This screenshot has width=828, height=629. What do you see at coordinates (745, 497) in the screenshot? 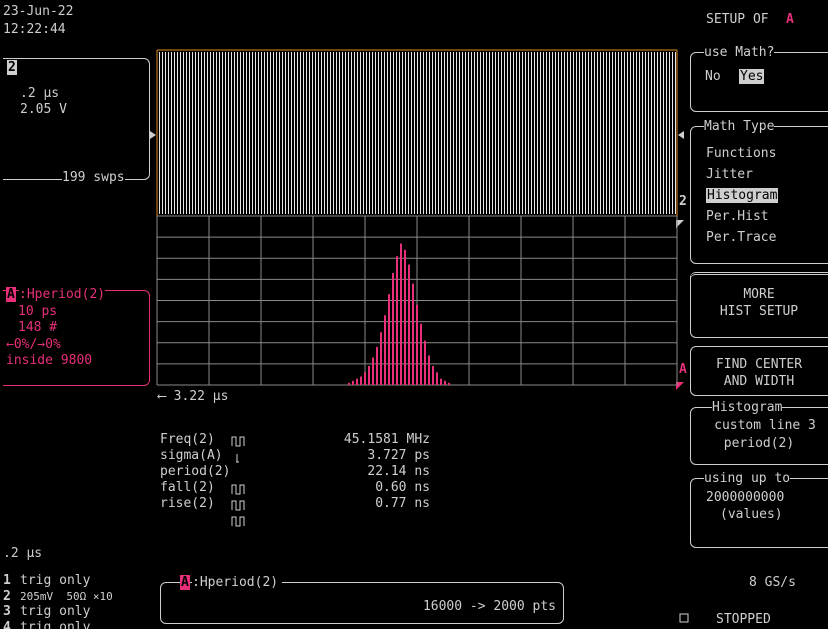
I see `menu-text: 2000000000` at bounding box center [745, 497].